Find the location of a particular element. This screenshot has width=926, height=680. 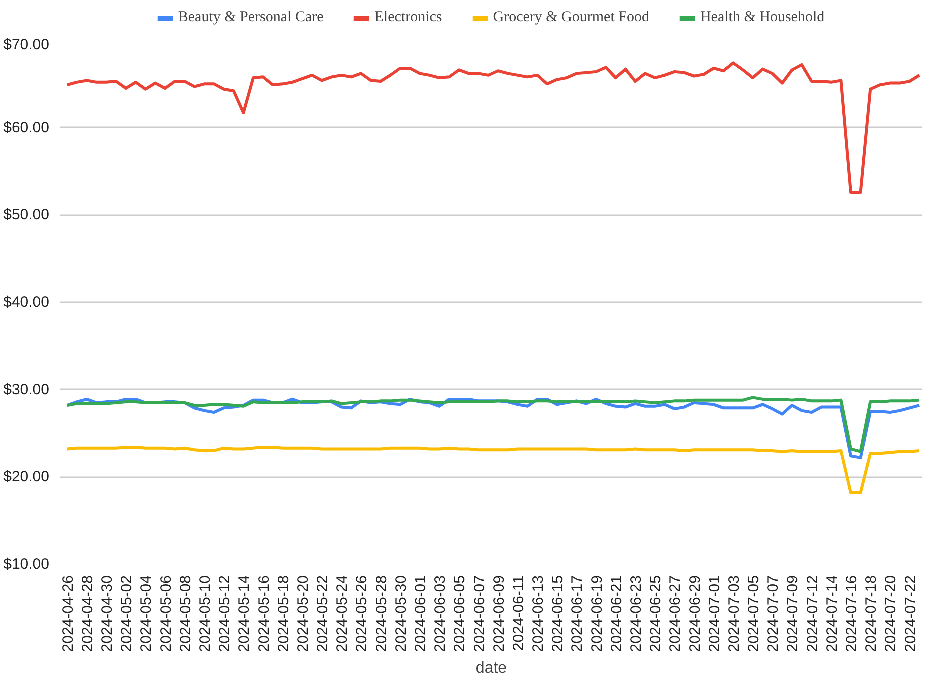

y-tick-label: $70.00 is located at coordinates (27, 45).